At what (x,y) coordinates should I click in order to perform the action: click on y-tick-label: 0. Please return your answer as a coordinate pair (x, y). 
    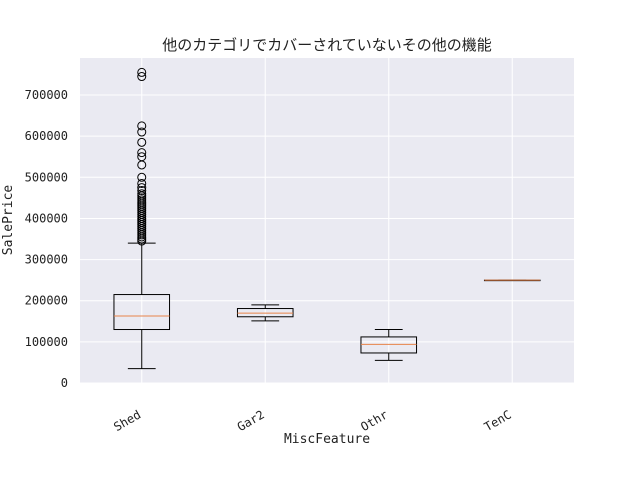
    Looking at the image, I should click on (64, 383).